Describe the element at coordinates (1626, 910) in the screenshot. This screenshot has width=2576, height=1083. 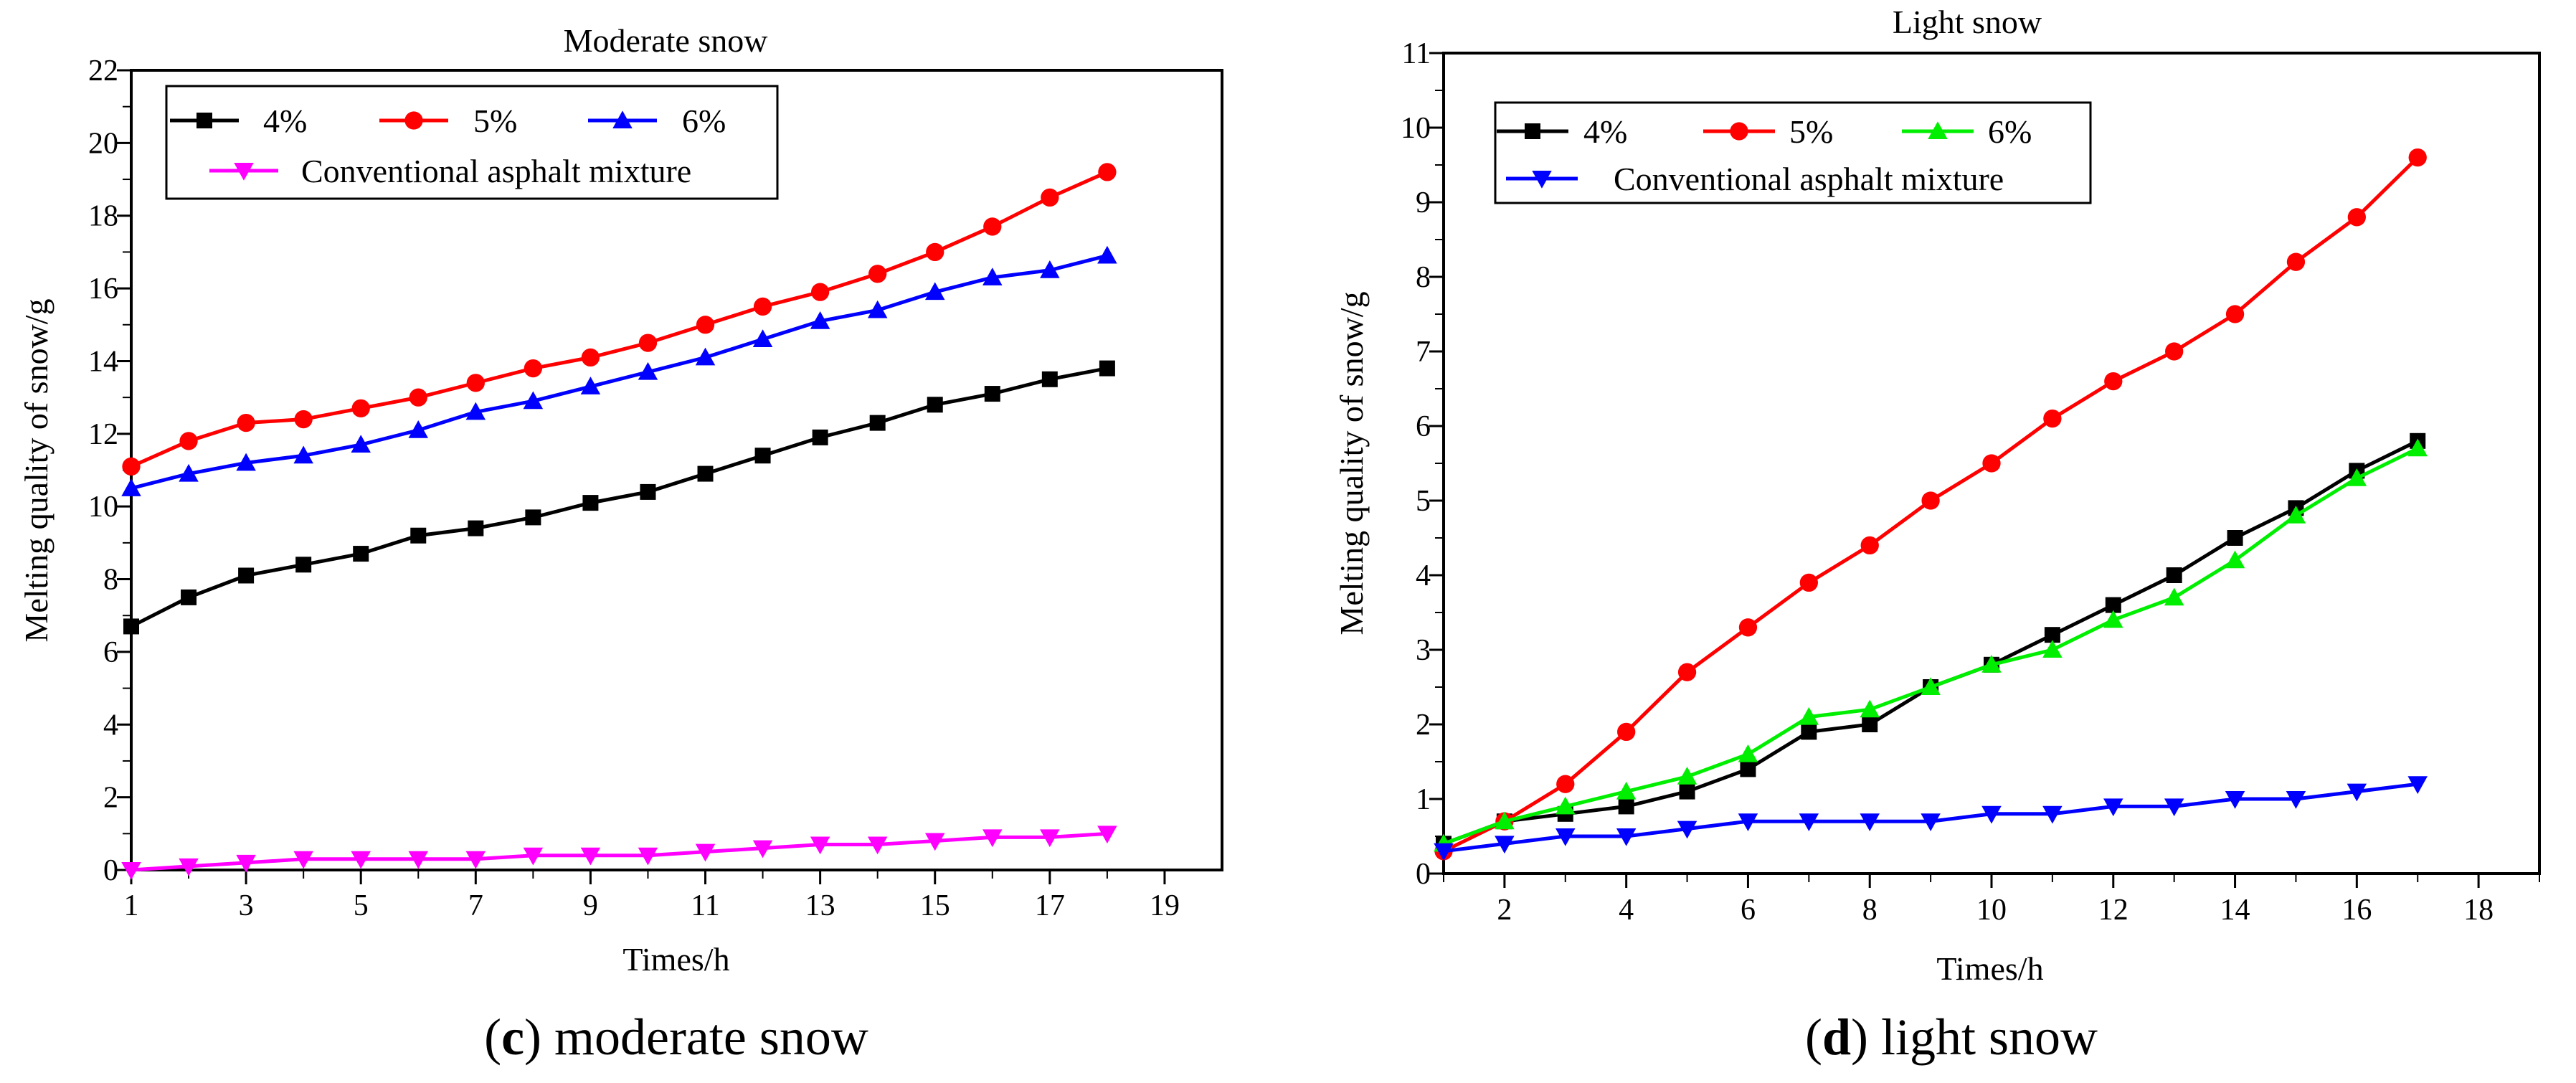
I see `x-tick-label: 4` at that location.